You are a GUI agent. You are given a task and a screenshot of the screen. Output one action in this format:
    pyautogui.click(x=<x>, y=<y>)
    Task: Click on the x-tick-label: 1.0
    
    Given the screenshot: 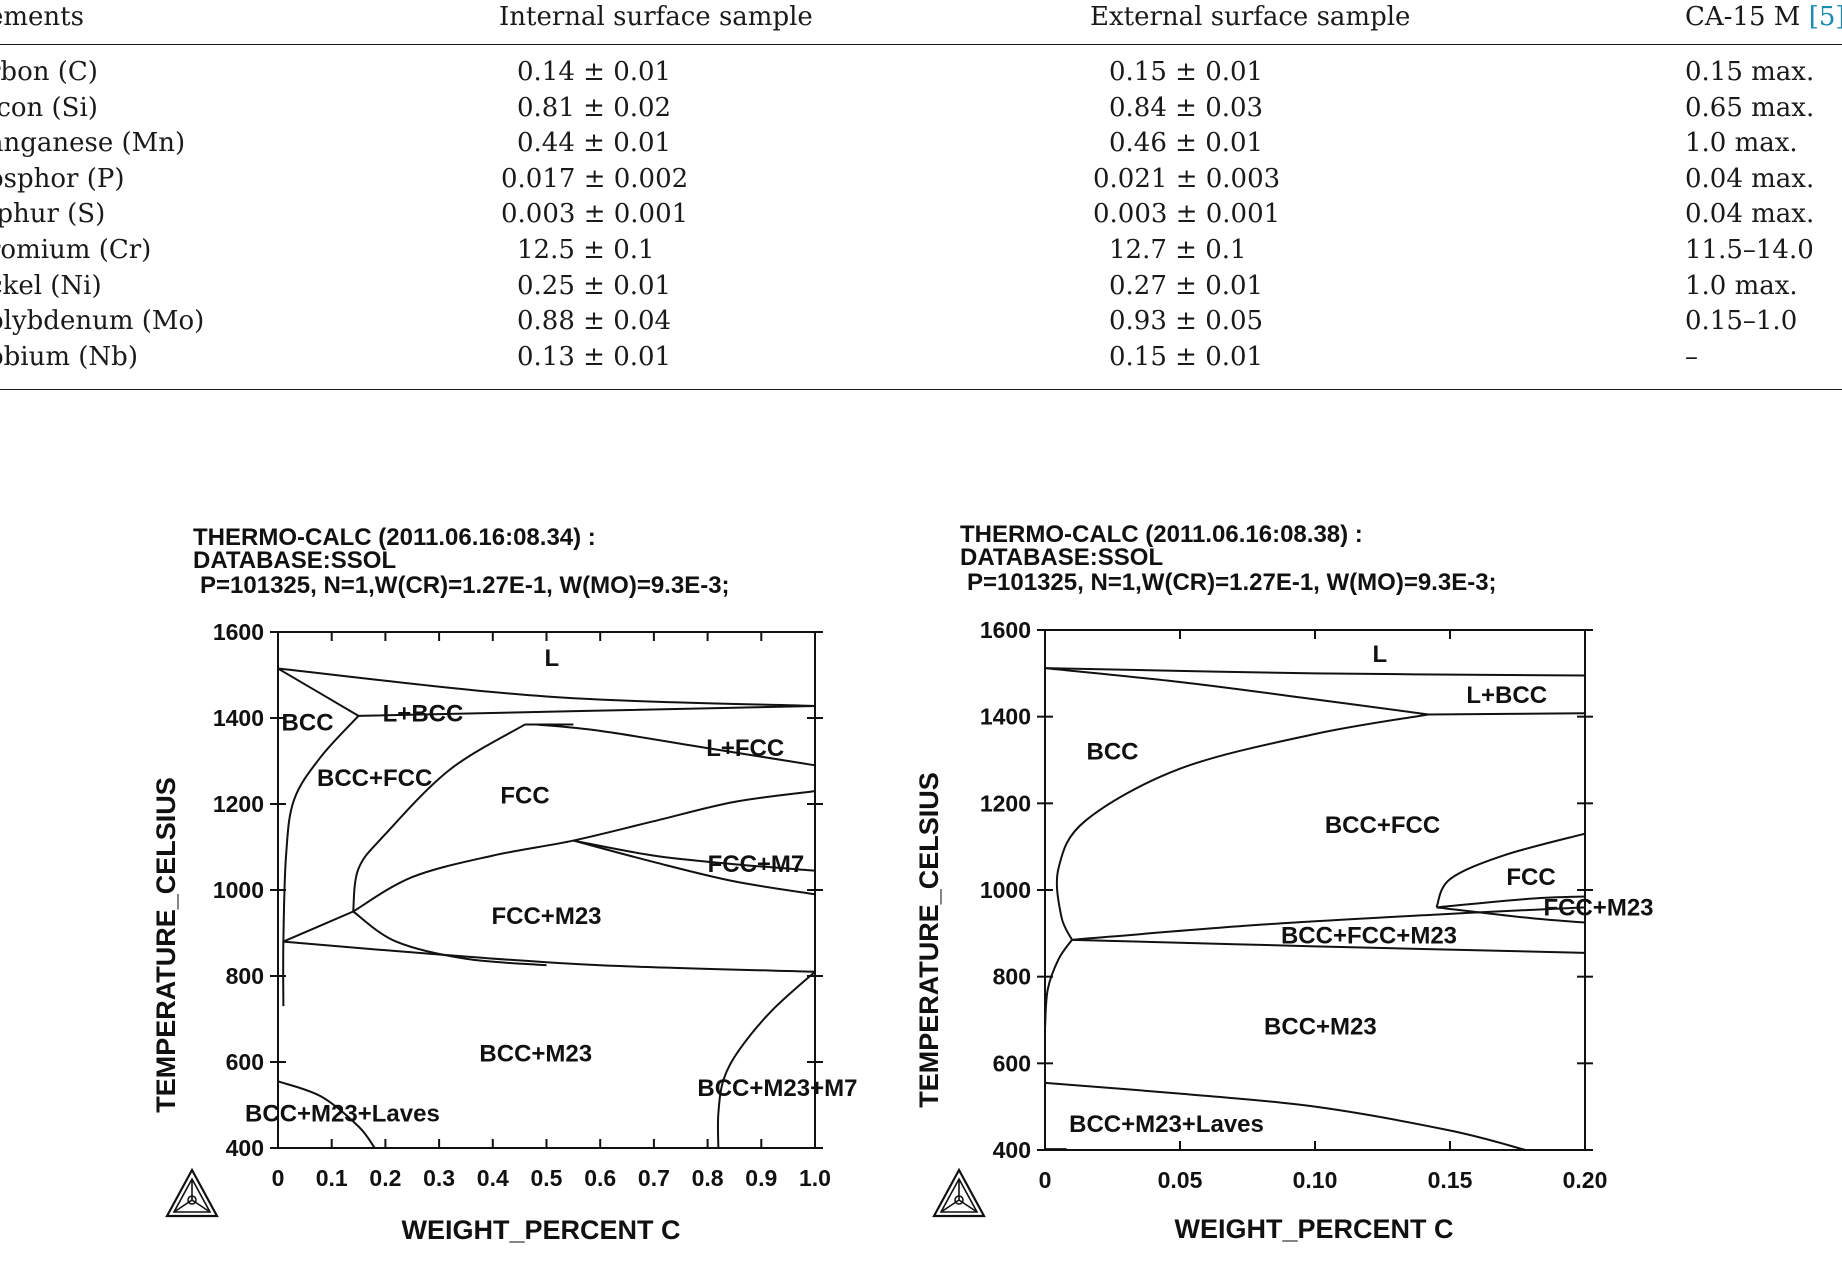 What is the action you would take?
    pyautogui.click(x=815, y=1178)
    